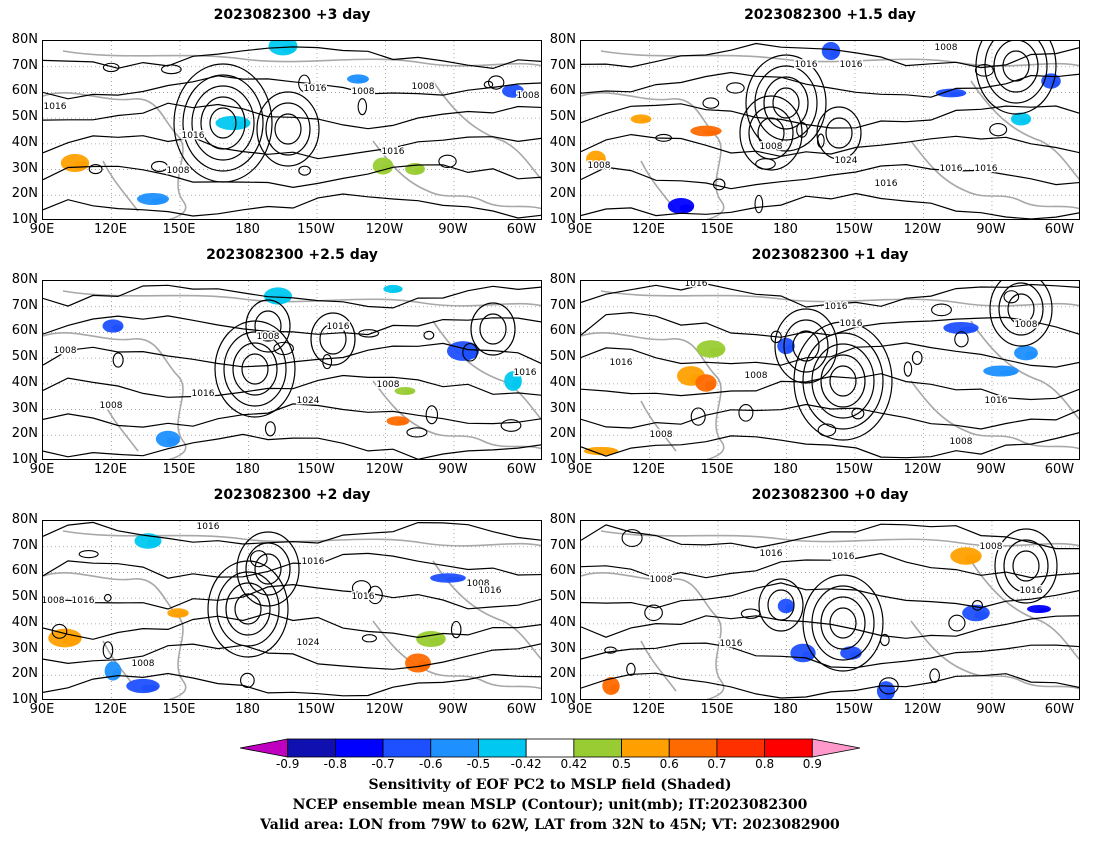 The height and width of the screenshot is (850, 1100). Describe the element at coordinates (24, 597) in the screenshot. I see `latitude-tick-label: 50N` at that location.